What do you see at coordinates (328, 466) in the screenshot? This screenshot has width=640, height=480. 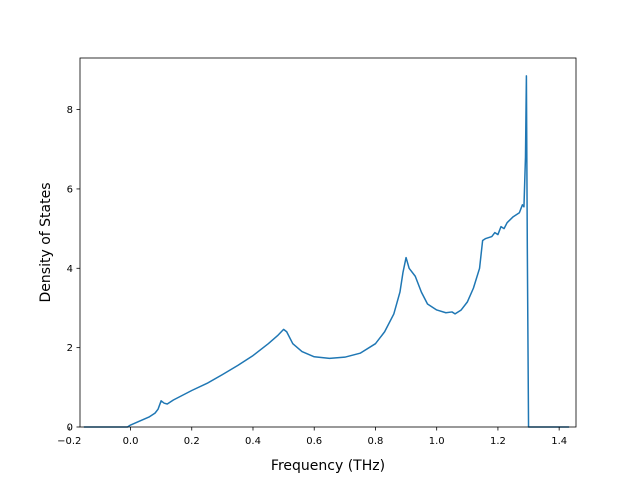 I see `x-axis-label: Frequency (THz)` at bounding box center [328, 466].